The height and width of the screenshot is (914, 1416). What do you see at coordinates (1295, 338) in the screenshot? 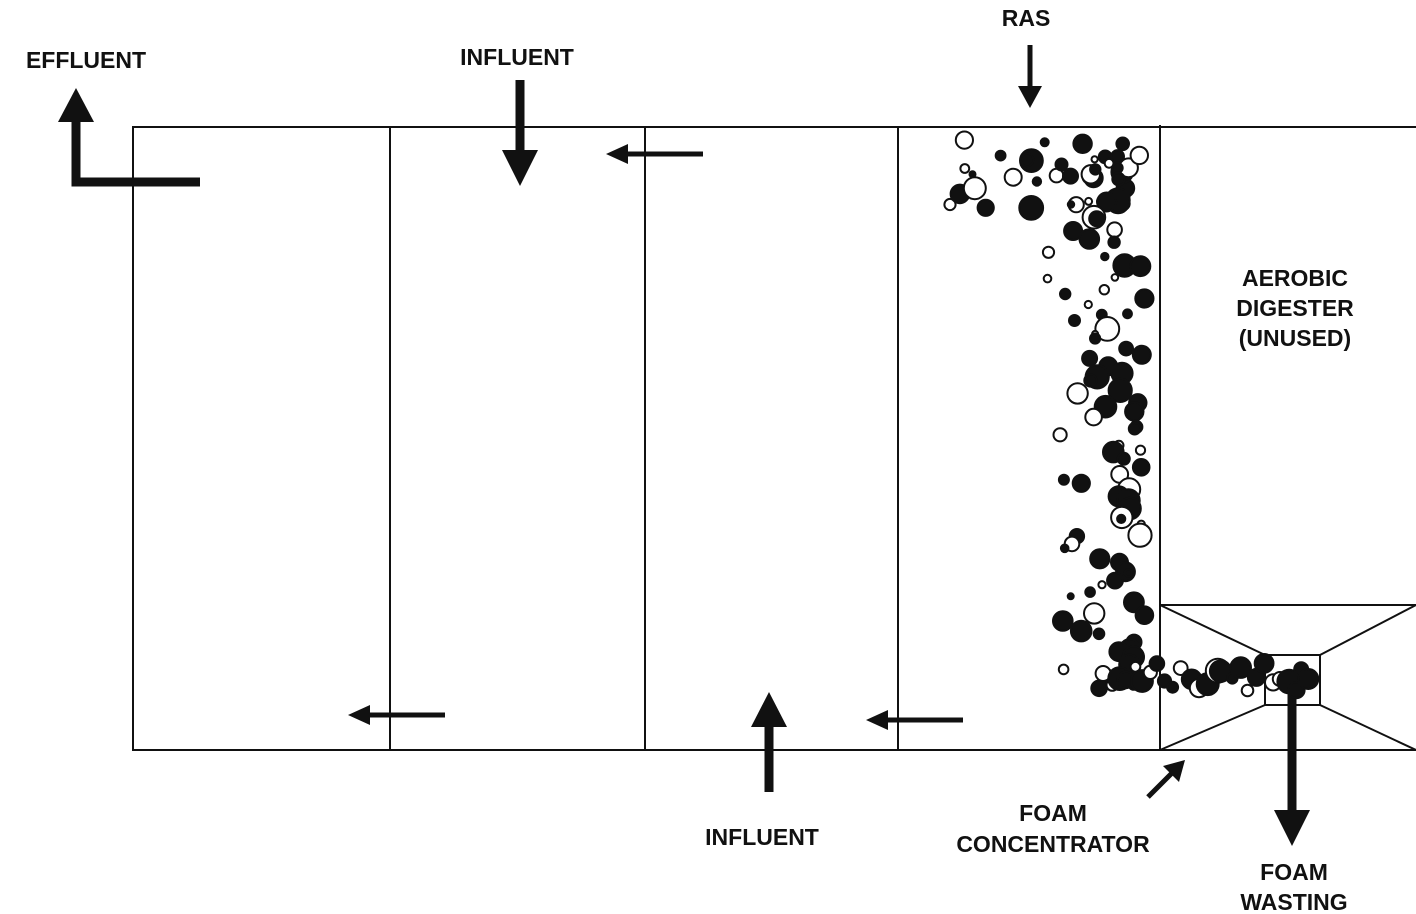
I see `label: (UNUSED)` at bounding box center [1295, 338].